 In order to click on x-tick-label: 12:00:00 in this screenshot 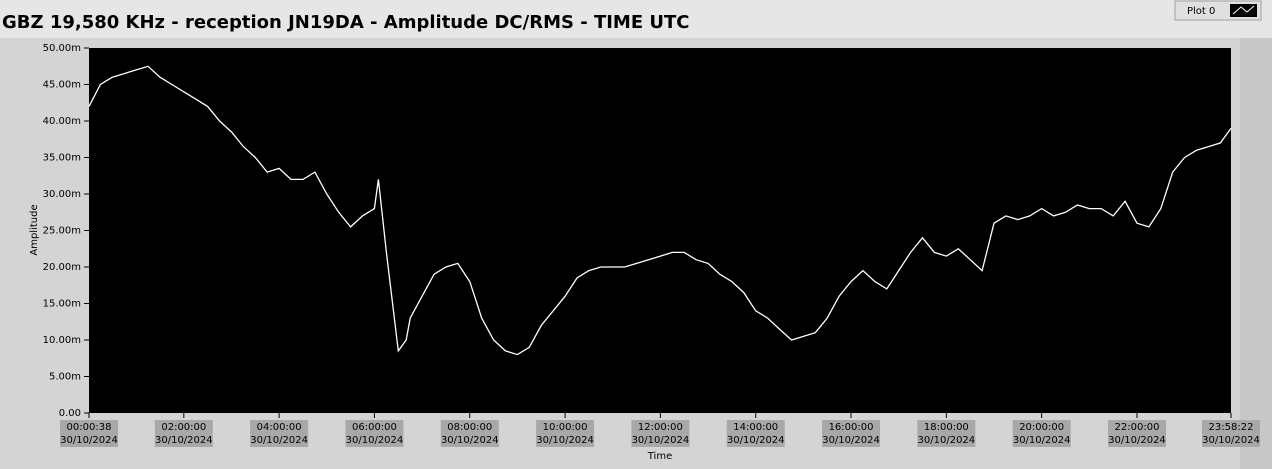, I will do `click(660, 427)`.